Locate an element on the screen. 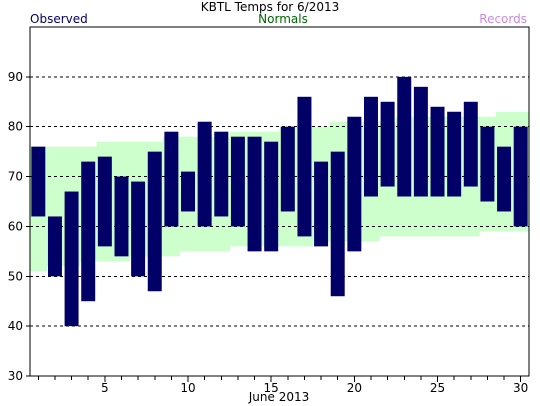 This screenshot has height=406, width=540. y-tick-label-90: 90 is located at coordinates (15, 77).